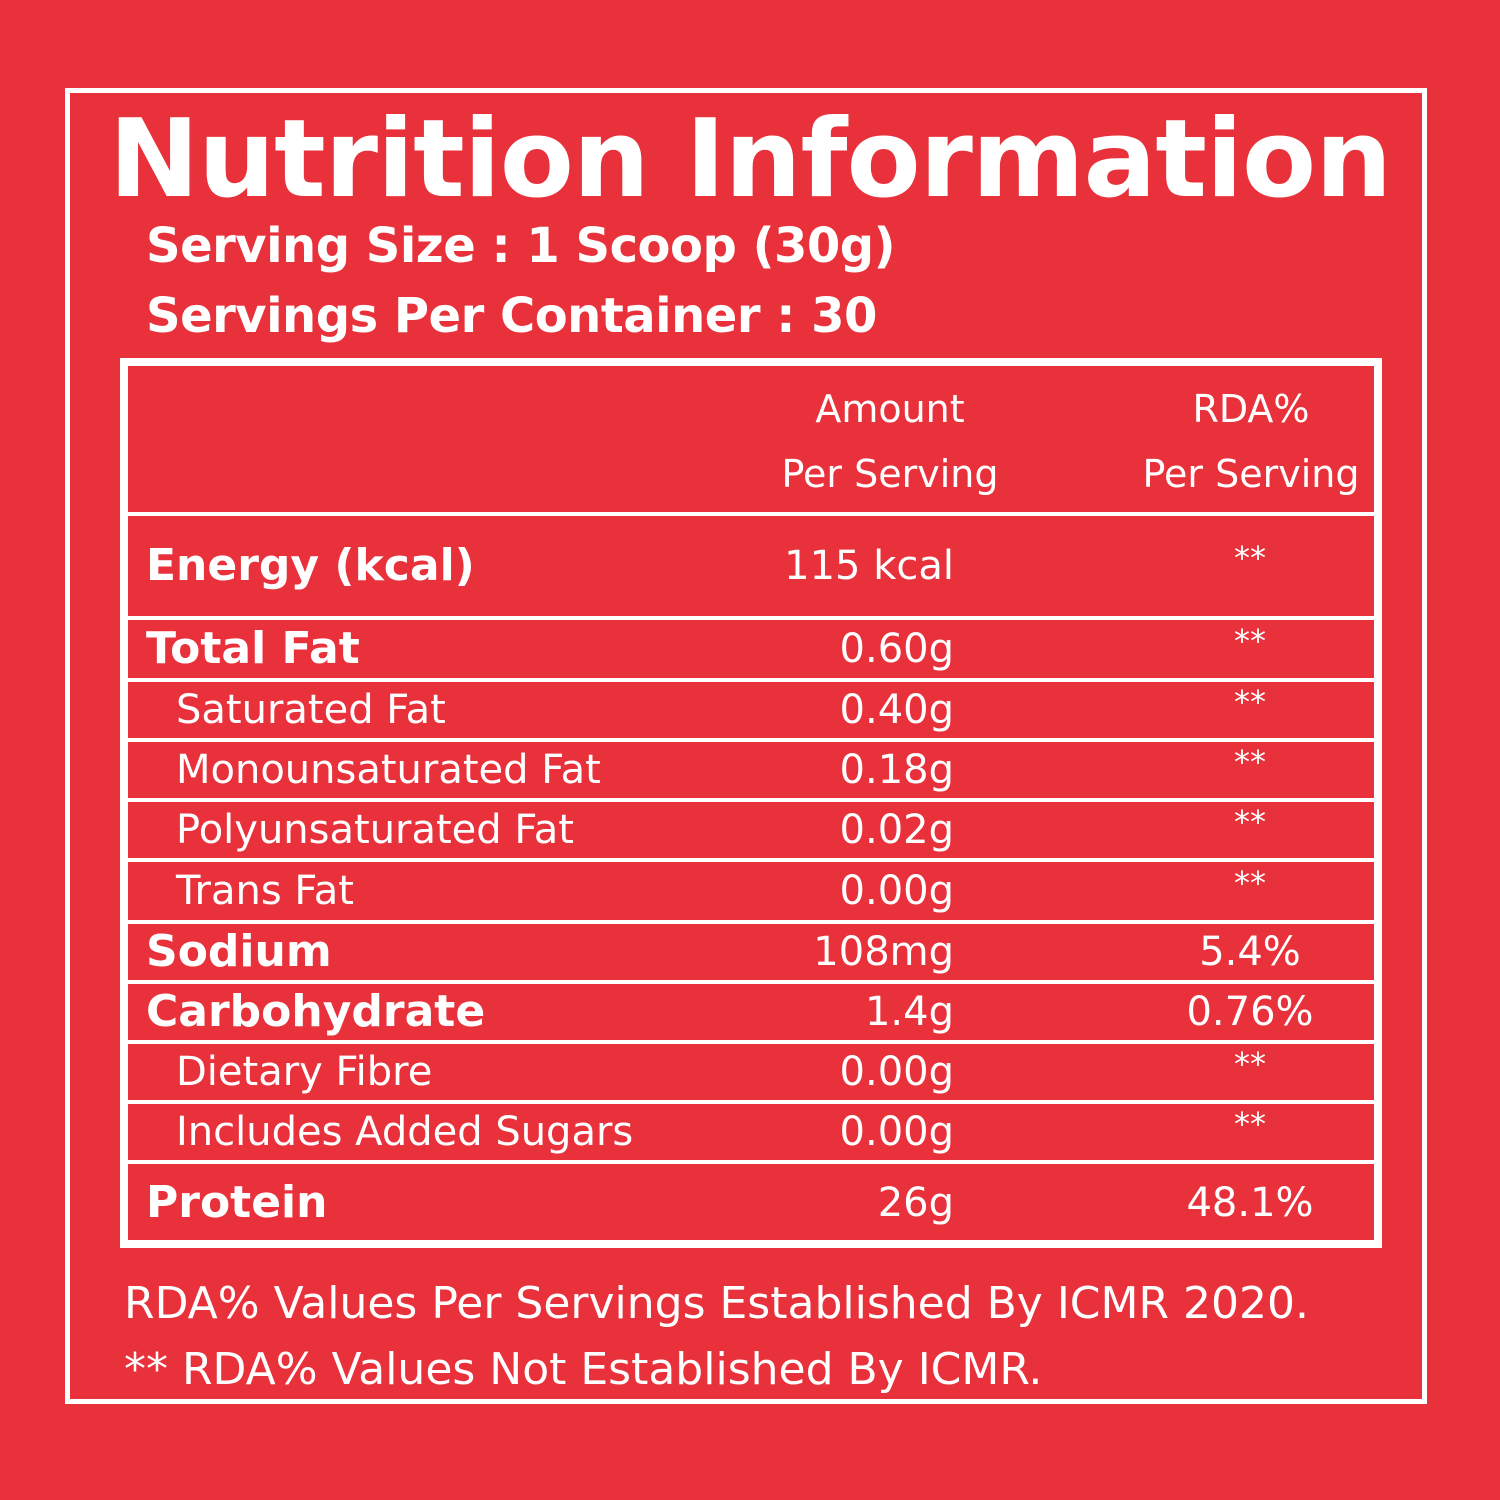  What do you see at coordinates (751, 891) in the screenshot?
I see `table-row: Trans Fat 0.00g **` at bounding box center [751, 891].